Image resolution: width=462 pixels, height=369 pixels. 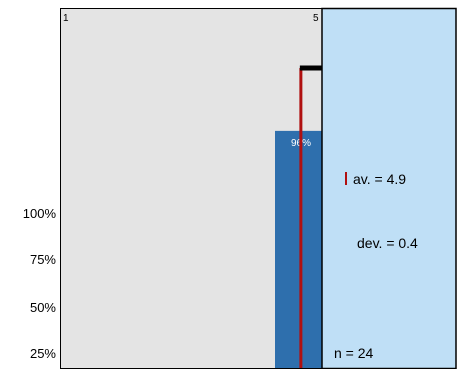 What do you see at coordinates (43, 353) in the screenshot?
I see `y-tick-label: 25%` at bounding box center [43, 353].